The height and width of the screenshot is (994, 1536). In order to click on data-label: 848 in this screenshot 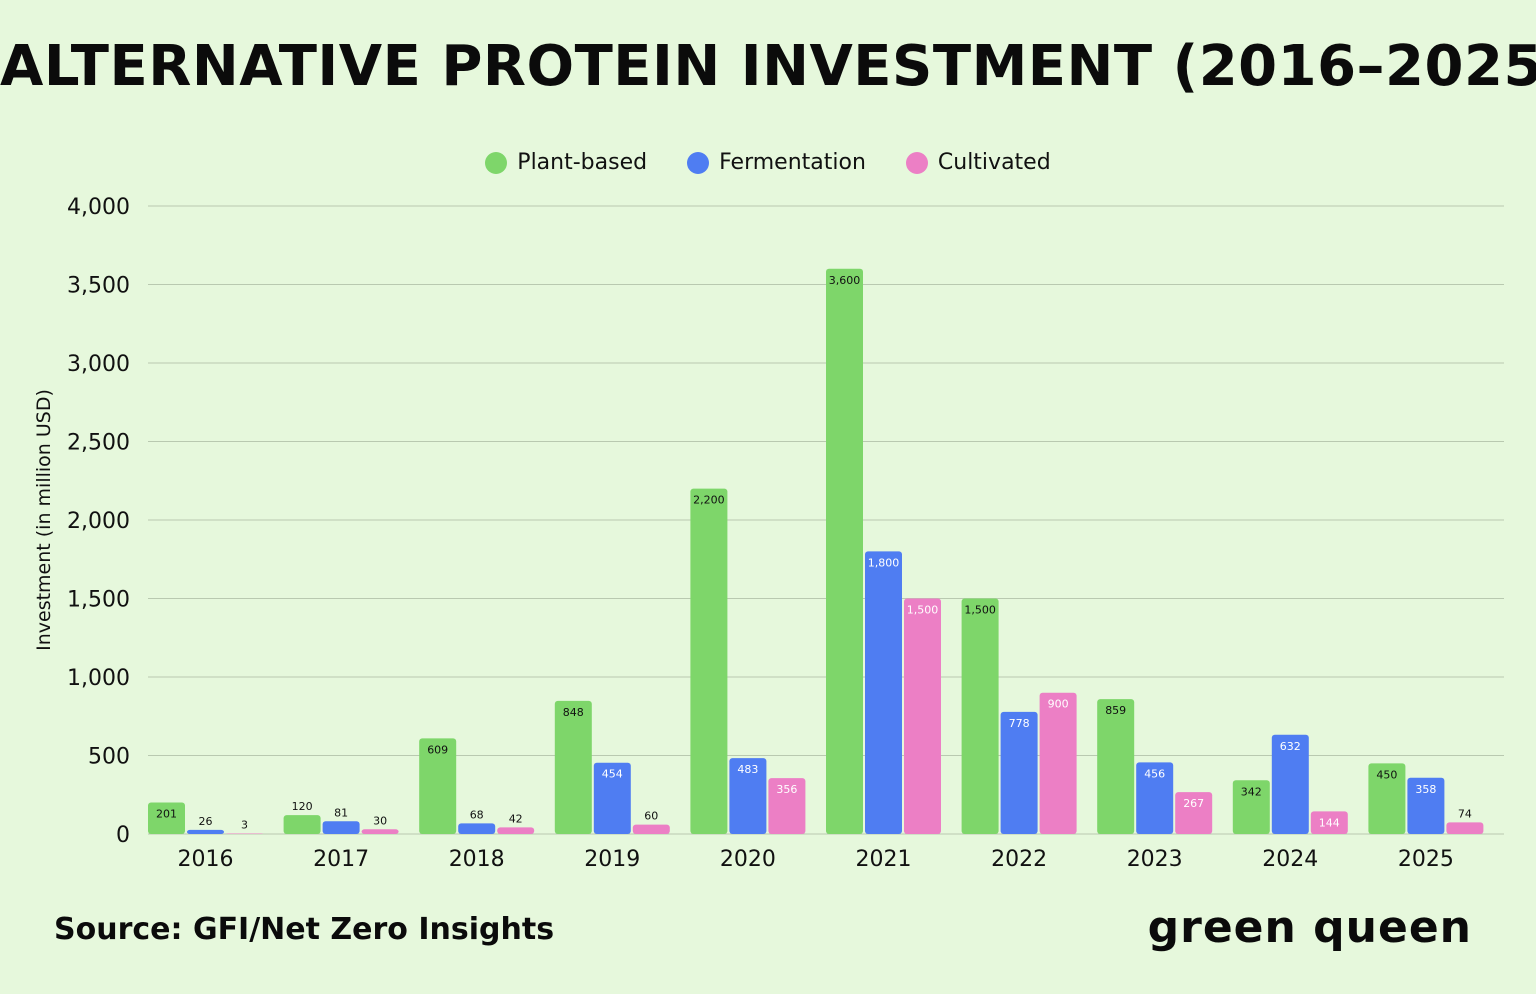, I will do `click(573, 712)`.